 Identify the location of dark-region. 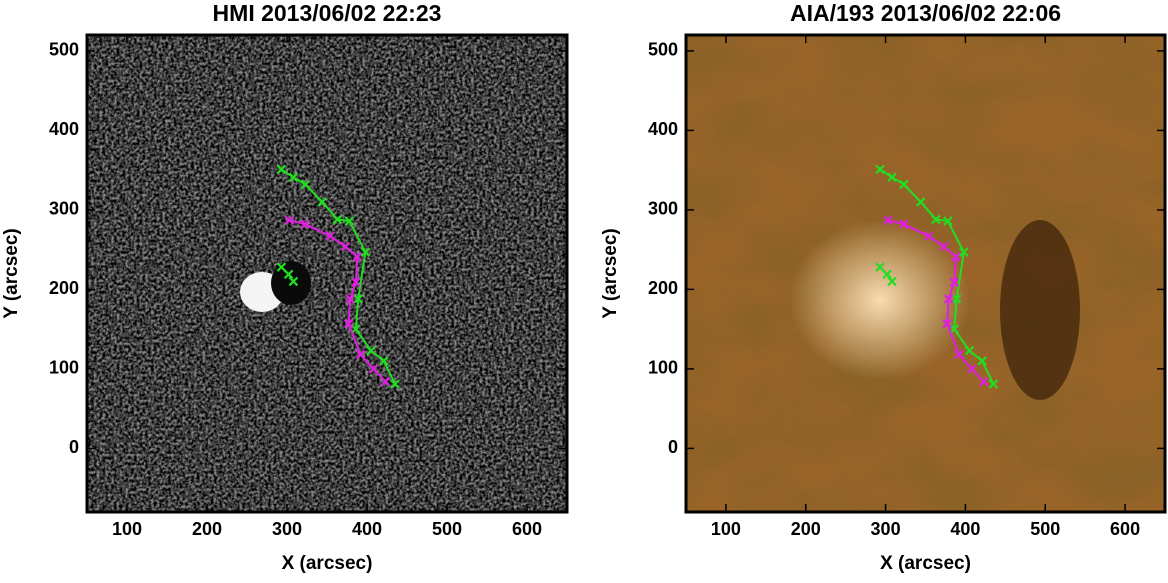
(1040, 310).